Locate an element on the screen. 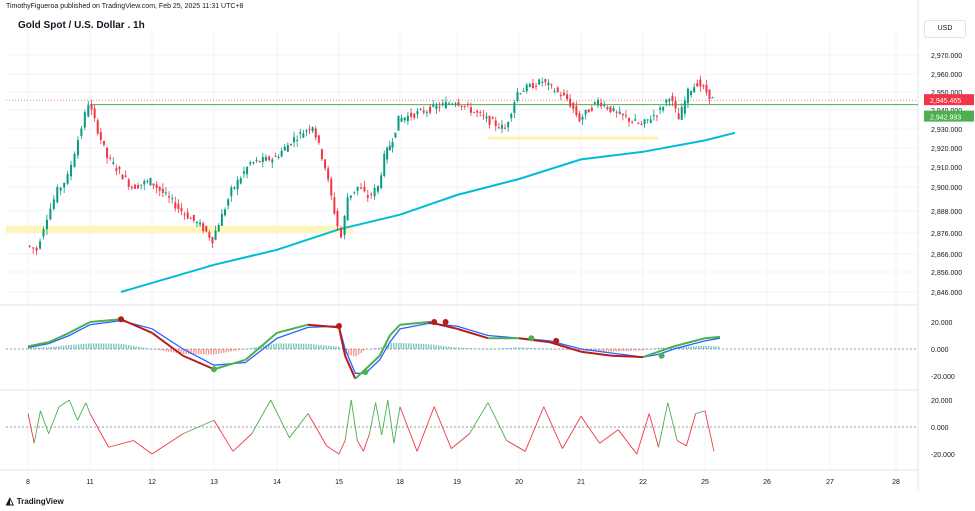 Image resolution: width=975 pixels, height=511 pixels. y-tick-label: 2,970.000 is located at coordinates (946, 56).